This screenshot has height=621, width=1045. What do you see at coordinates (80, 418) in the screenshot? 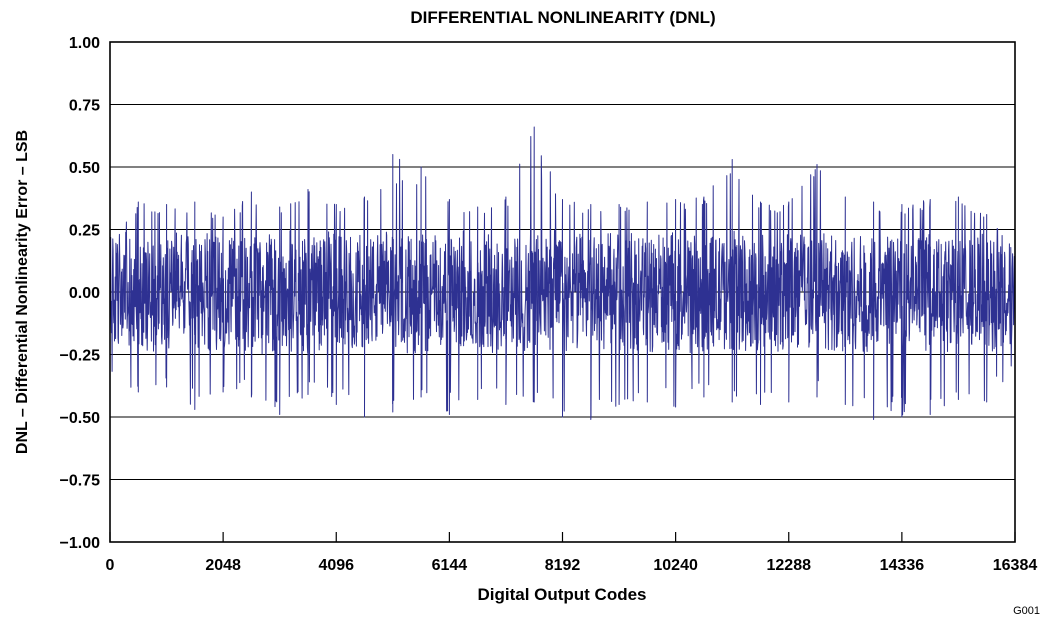
I see `y-tick-label: −0.50` at bounding box center [80, 418].